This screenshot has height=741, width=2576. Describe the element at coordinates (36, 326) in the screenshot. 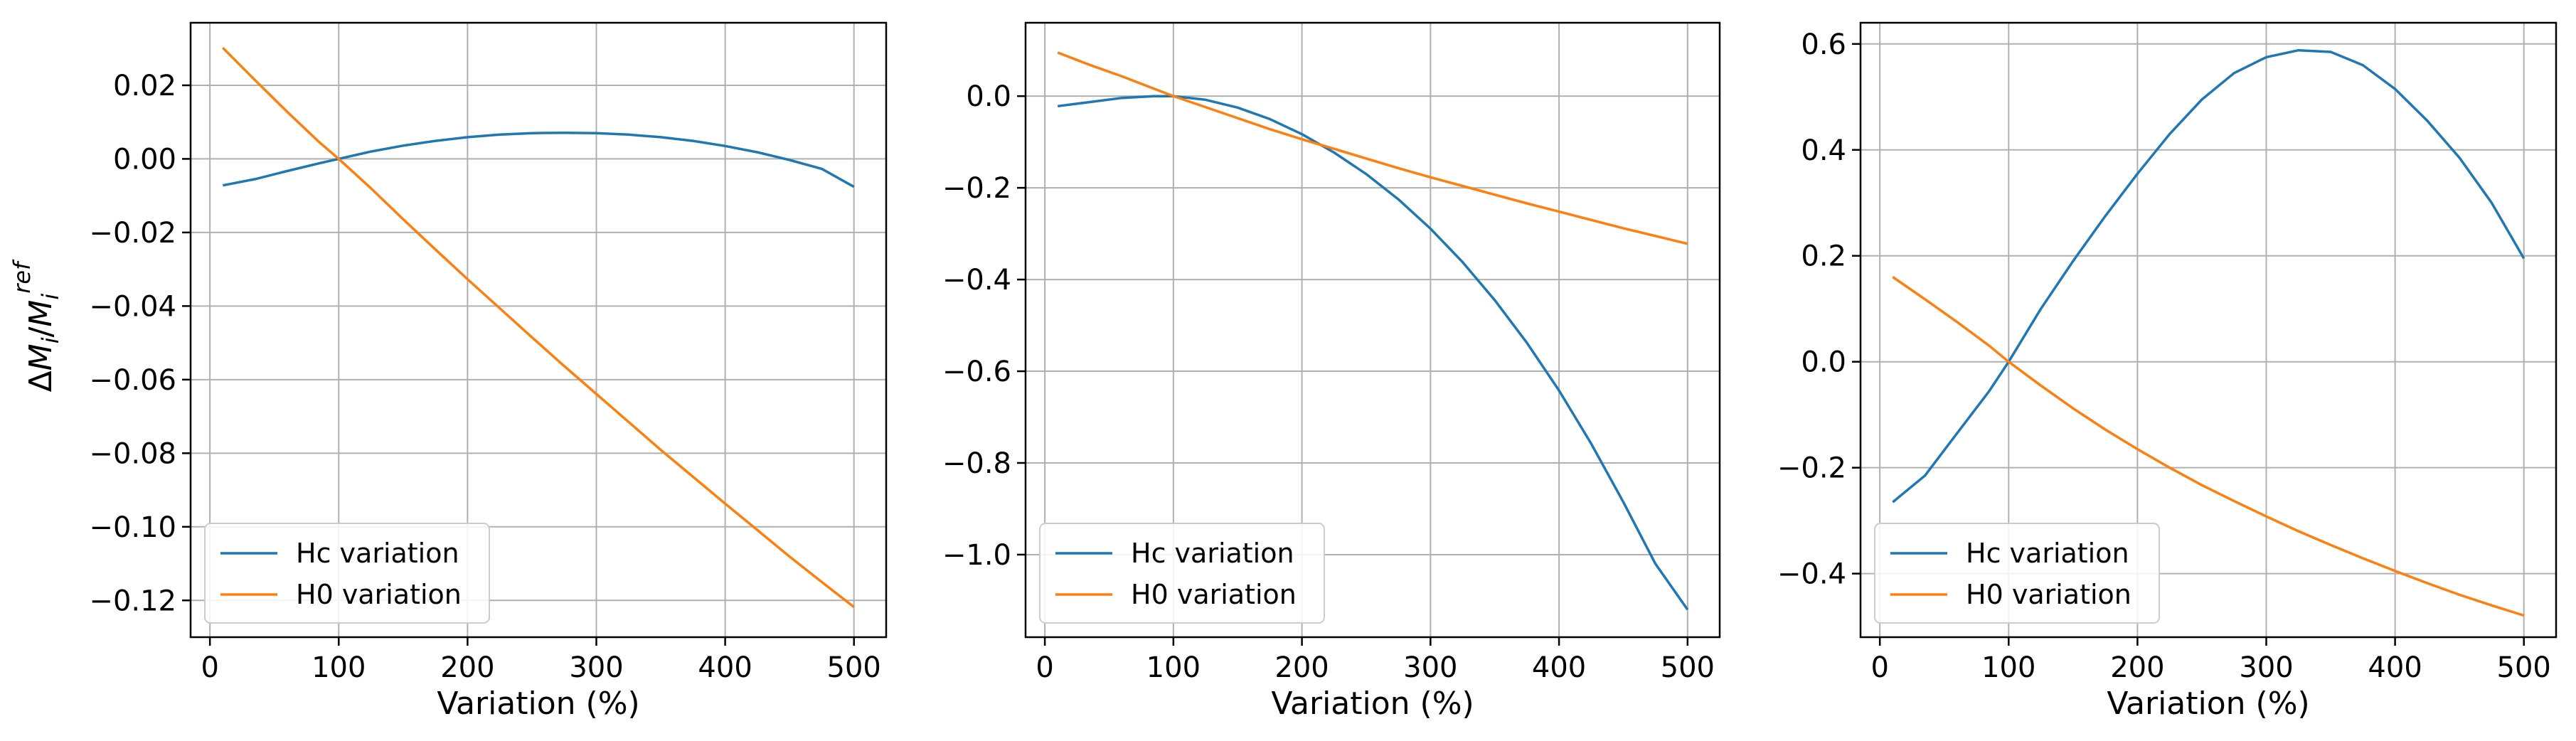

I see `y-axis-label: ΔMi/Miref` at that location.